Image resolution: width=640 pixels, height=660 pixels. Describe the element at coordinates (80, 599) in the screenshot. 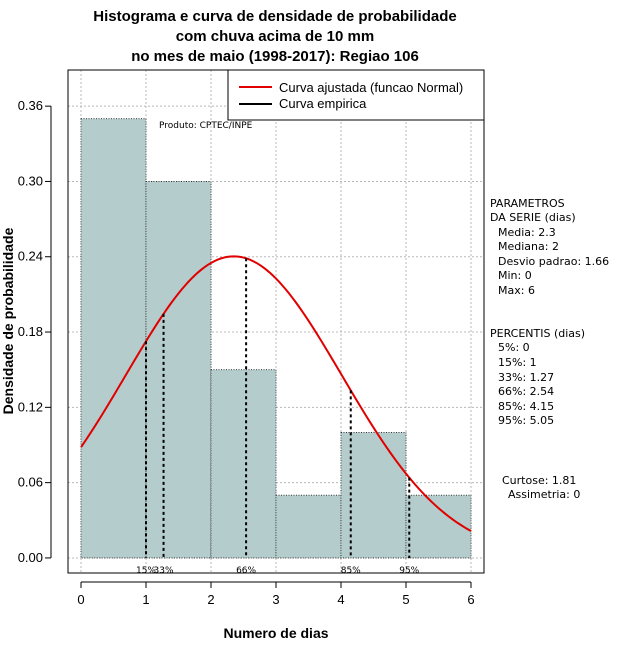

I see `x-tick-label-0: 0` at that location.